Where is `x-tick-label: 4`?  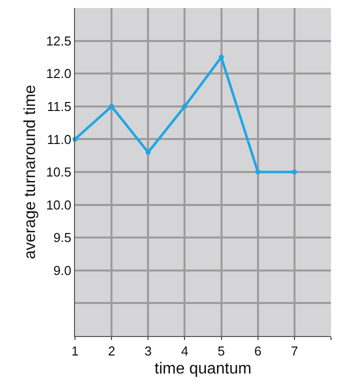
x-tick-label: 4 is located at coordinates (184, 351).